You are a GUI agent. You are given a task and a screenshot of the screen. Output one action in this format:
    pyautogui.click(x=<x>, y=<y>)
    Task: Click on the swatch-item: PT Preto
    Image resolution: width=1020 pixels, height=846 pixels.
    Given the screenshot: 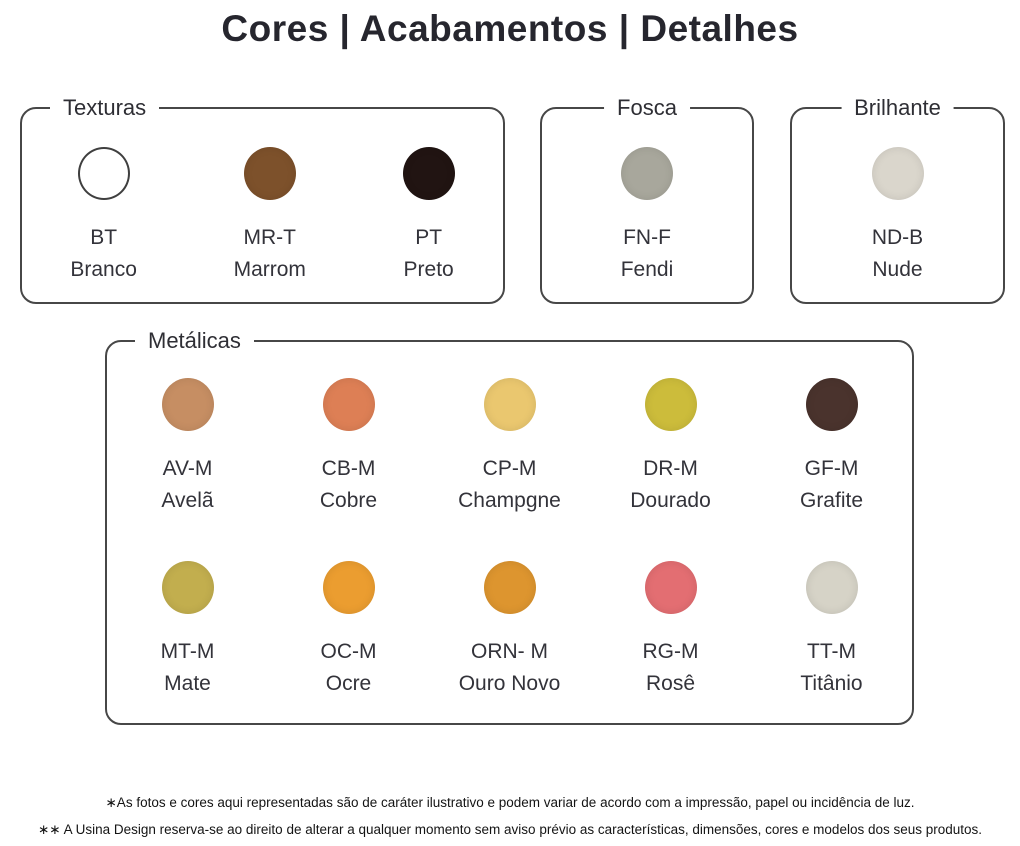 What is the action you would take?
    pyautogui.click(x=428, y=216)
    